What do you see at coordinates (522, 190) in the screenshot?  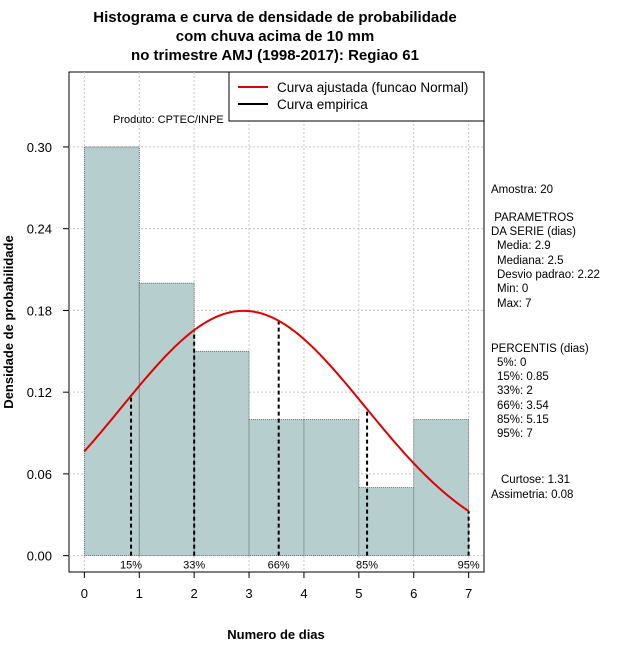 I see `sample-size: Amostra: 20` at bounding box center [522, 190].